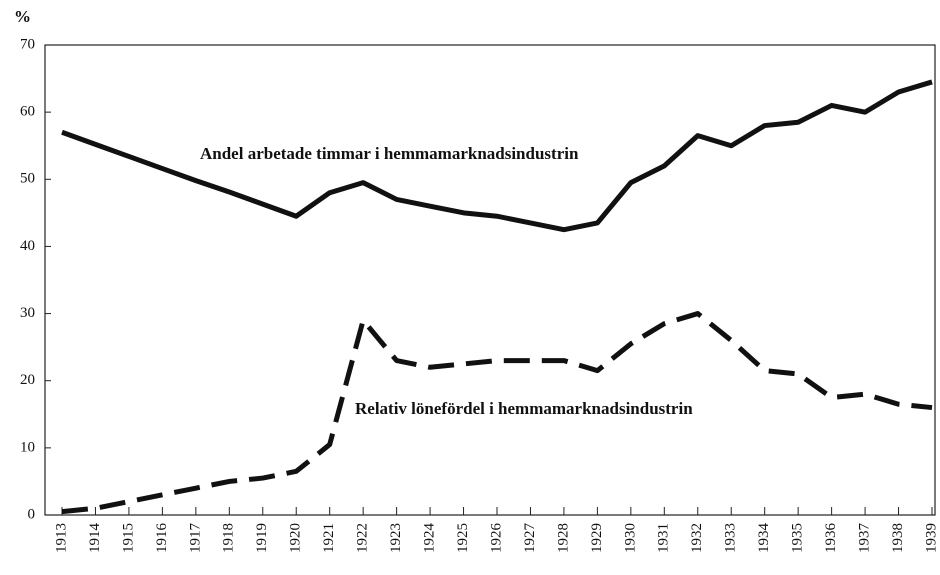 This screenshot has width=940, height=575. What do you see at coordinates (95, 538) in the screenshot?
I see `x-tick-label: 1914` at bounding box center [95, 538].